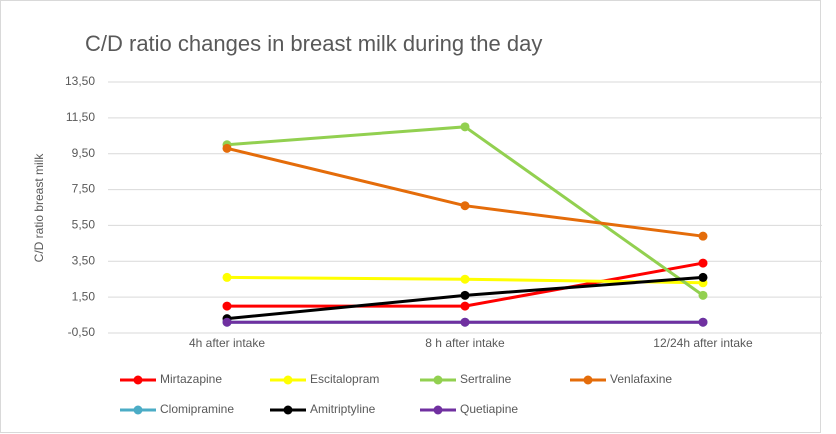 Image resolution: width=836 pixels, height=434 pixels. What do you see at coordinates (191, 379) in the screenshot?
I see `legend-label: Mirtazapine` at bounding box center [191, 379].